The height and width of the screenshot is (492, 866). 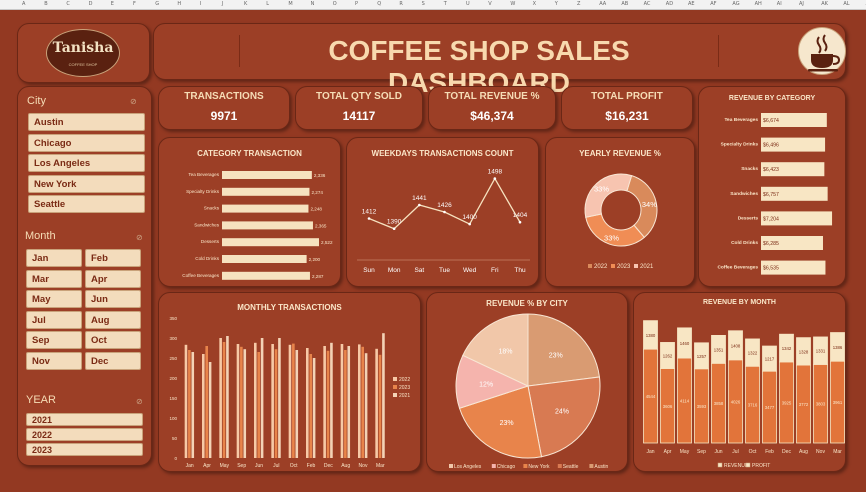 I want to click on column-letter: T, so click(x=445, y=4).